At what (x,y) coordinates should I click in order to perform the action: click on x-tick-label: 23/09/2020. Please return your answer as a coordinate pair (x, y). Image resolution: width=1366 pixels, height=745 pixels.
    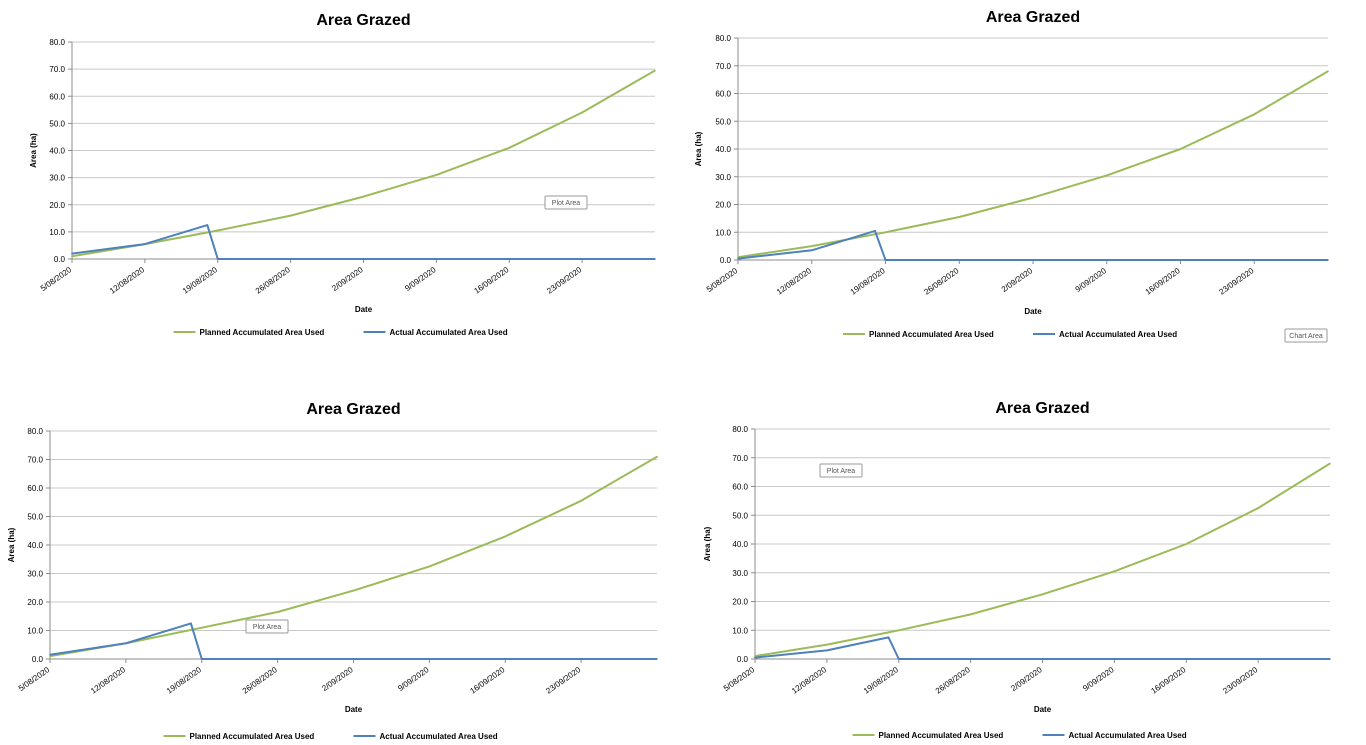
    Looking at the image, I should click on (563, 680).